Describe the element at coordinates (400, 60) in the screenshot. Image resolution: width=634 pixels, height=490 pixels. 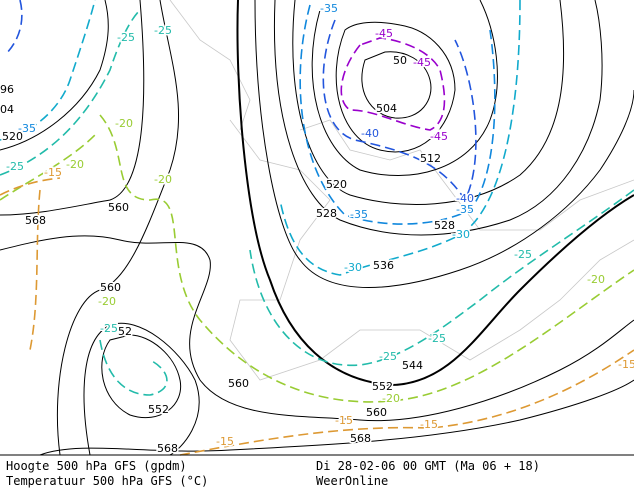
I see `contour-label: 50` at that location.